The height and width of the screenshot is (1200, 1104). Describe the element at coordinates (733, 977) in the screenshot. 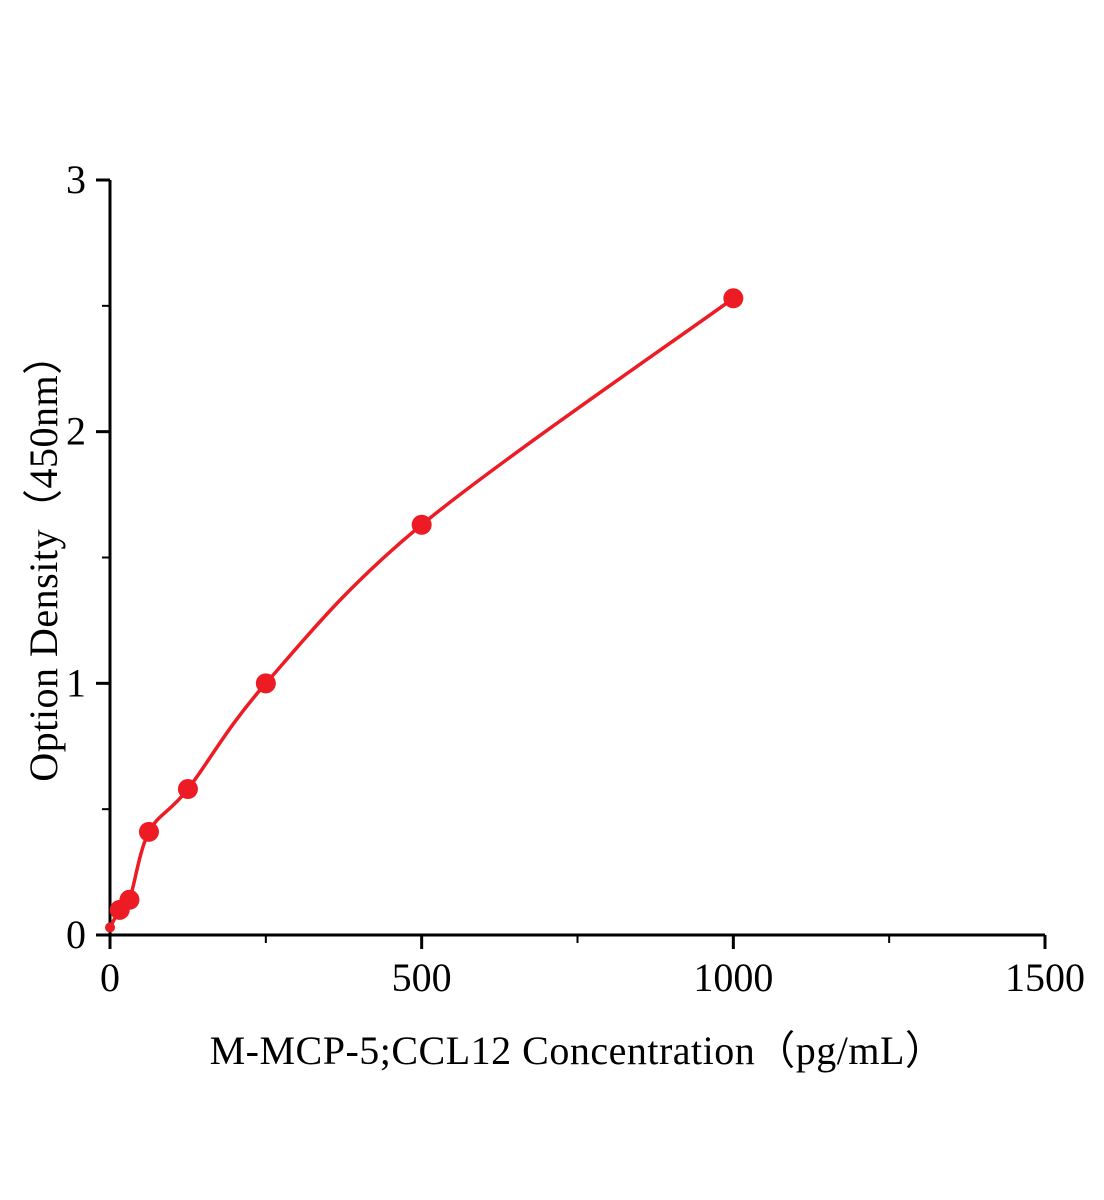

I see `x-tick-label: 1000` at that location.